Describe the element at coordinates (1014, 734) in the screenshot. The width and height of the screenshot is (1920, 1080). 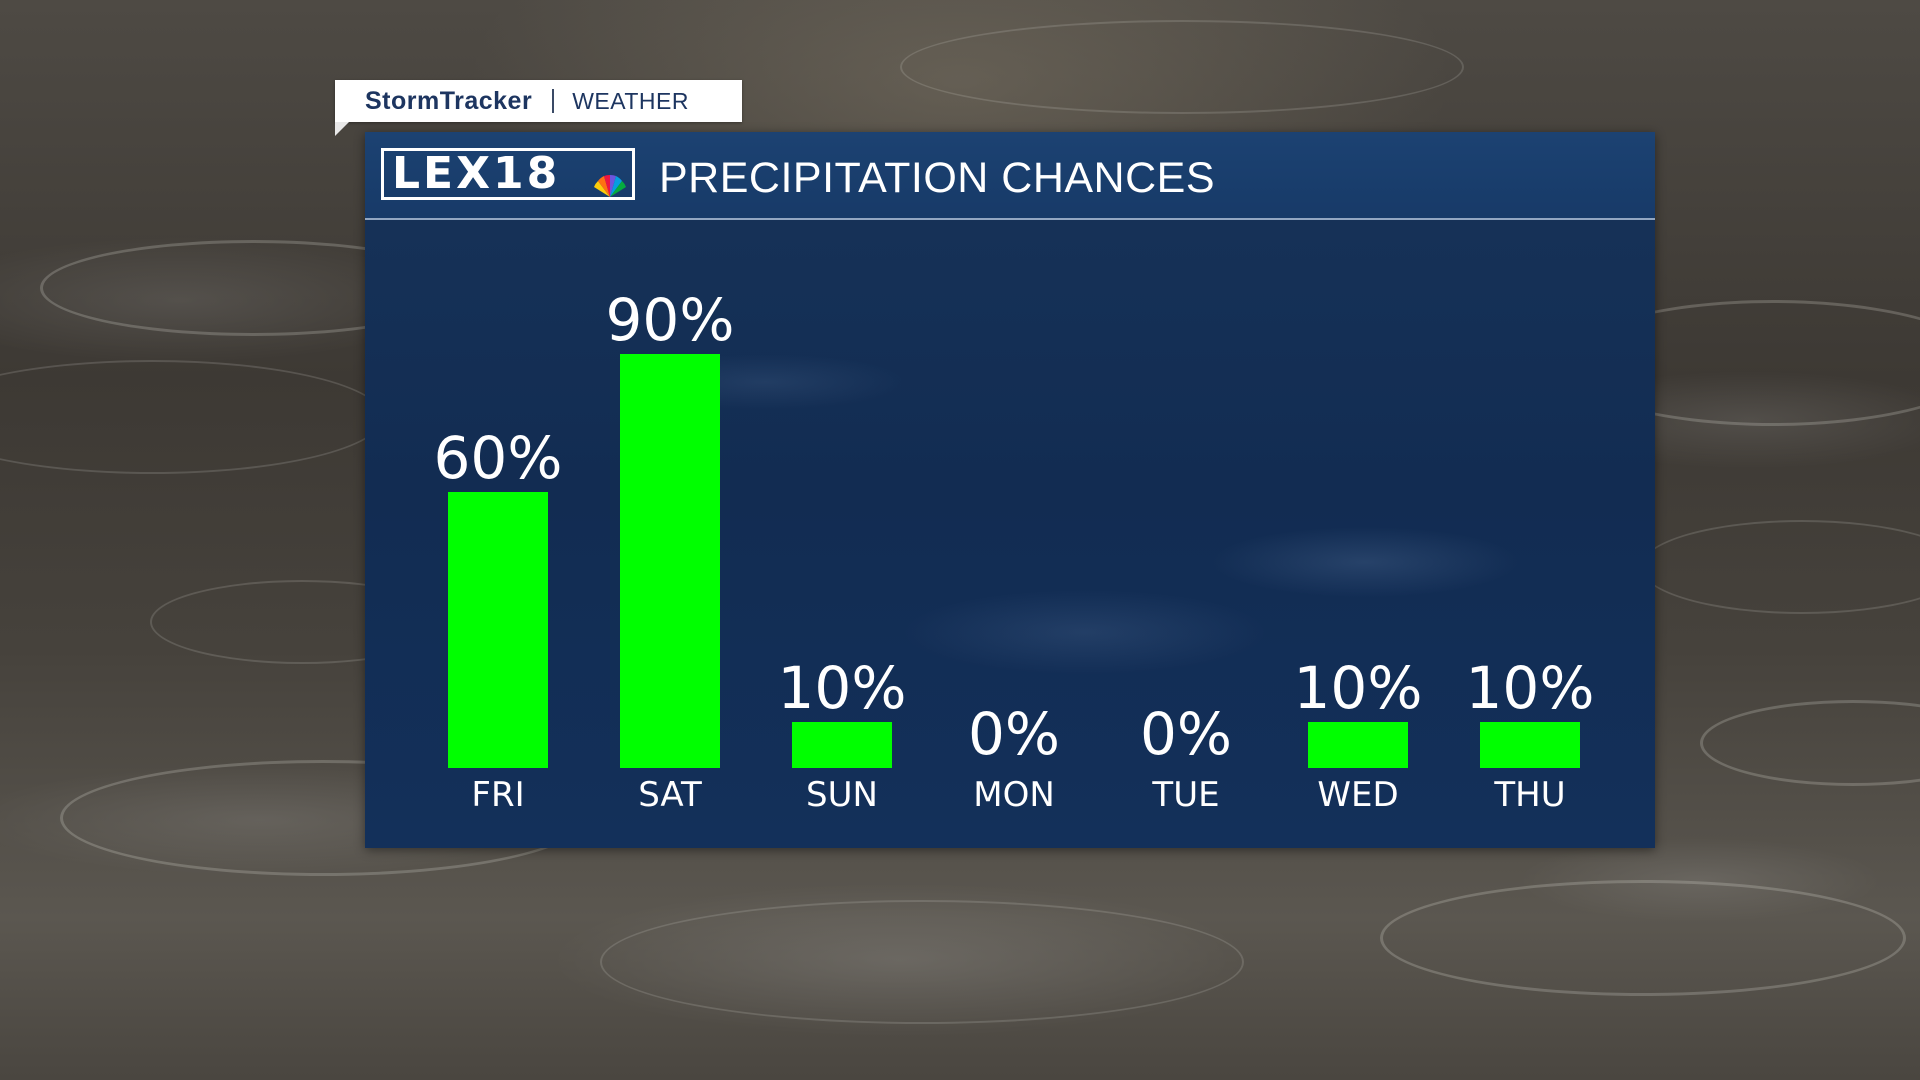
I see `value-label-mon: 0%` at that location.